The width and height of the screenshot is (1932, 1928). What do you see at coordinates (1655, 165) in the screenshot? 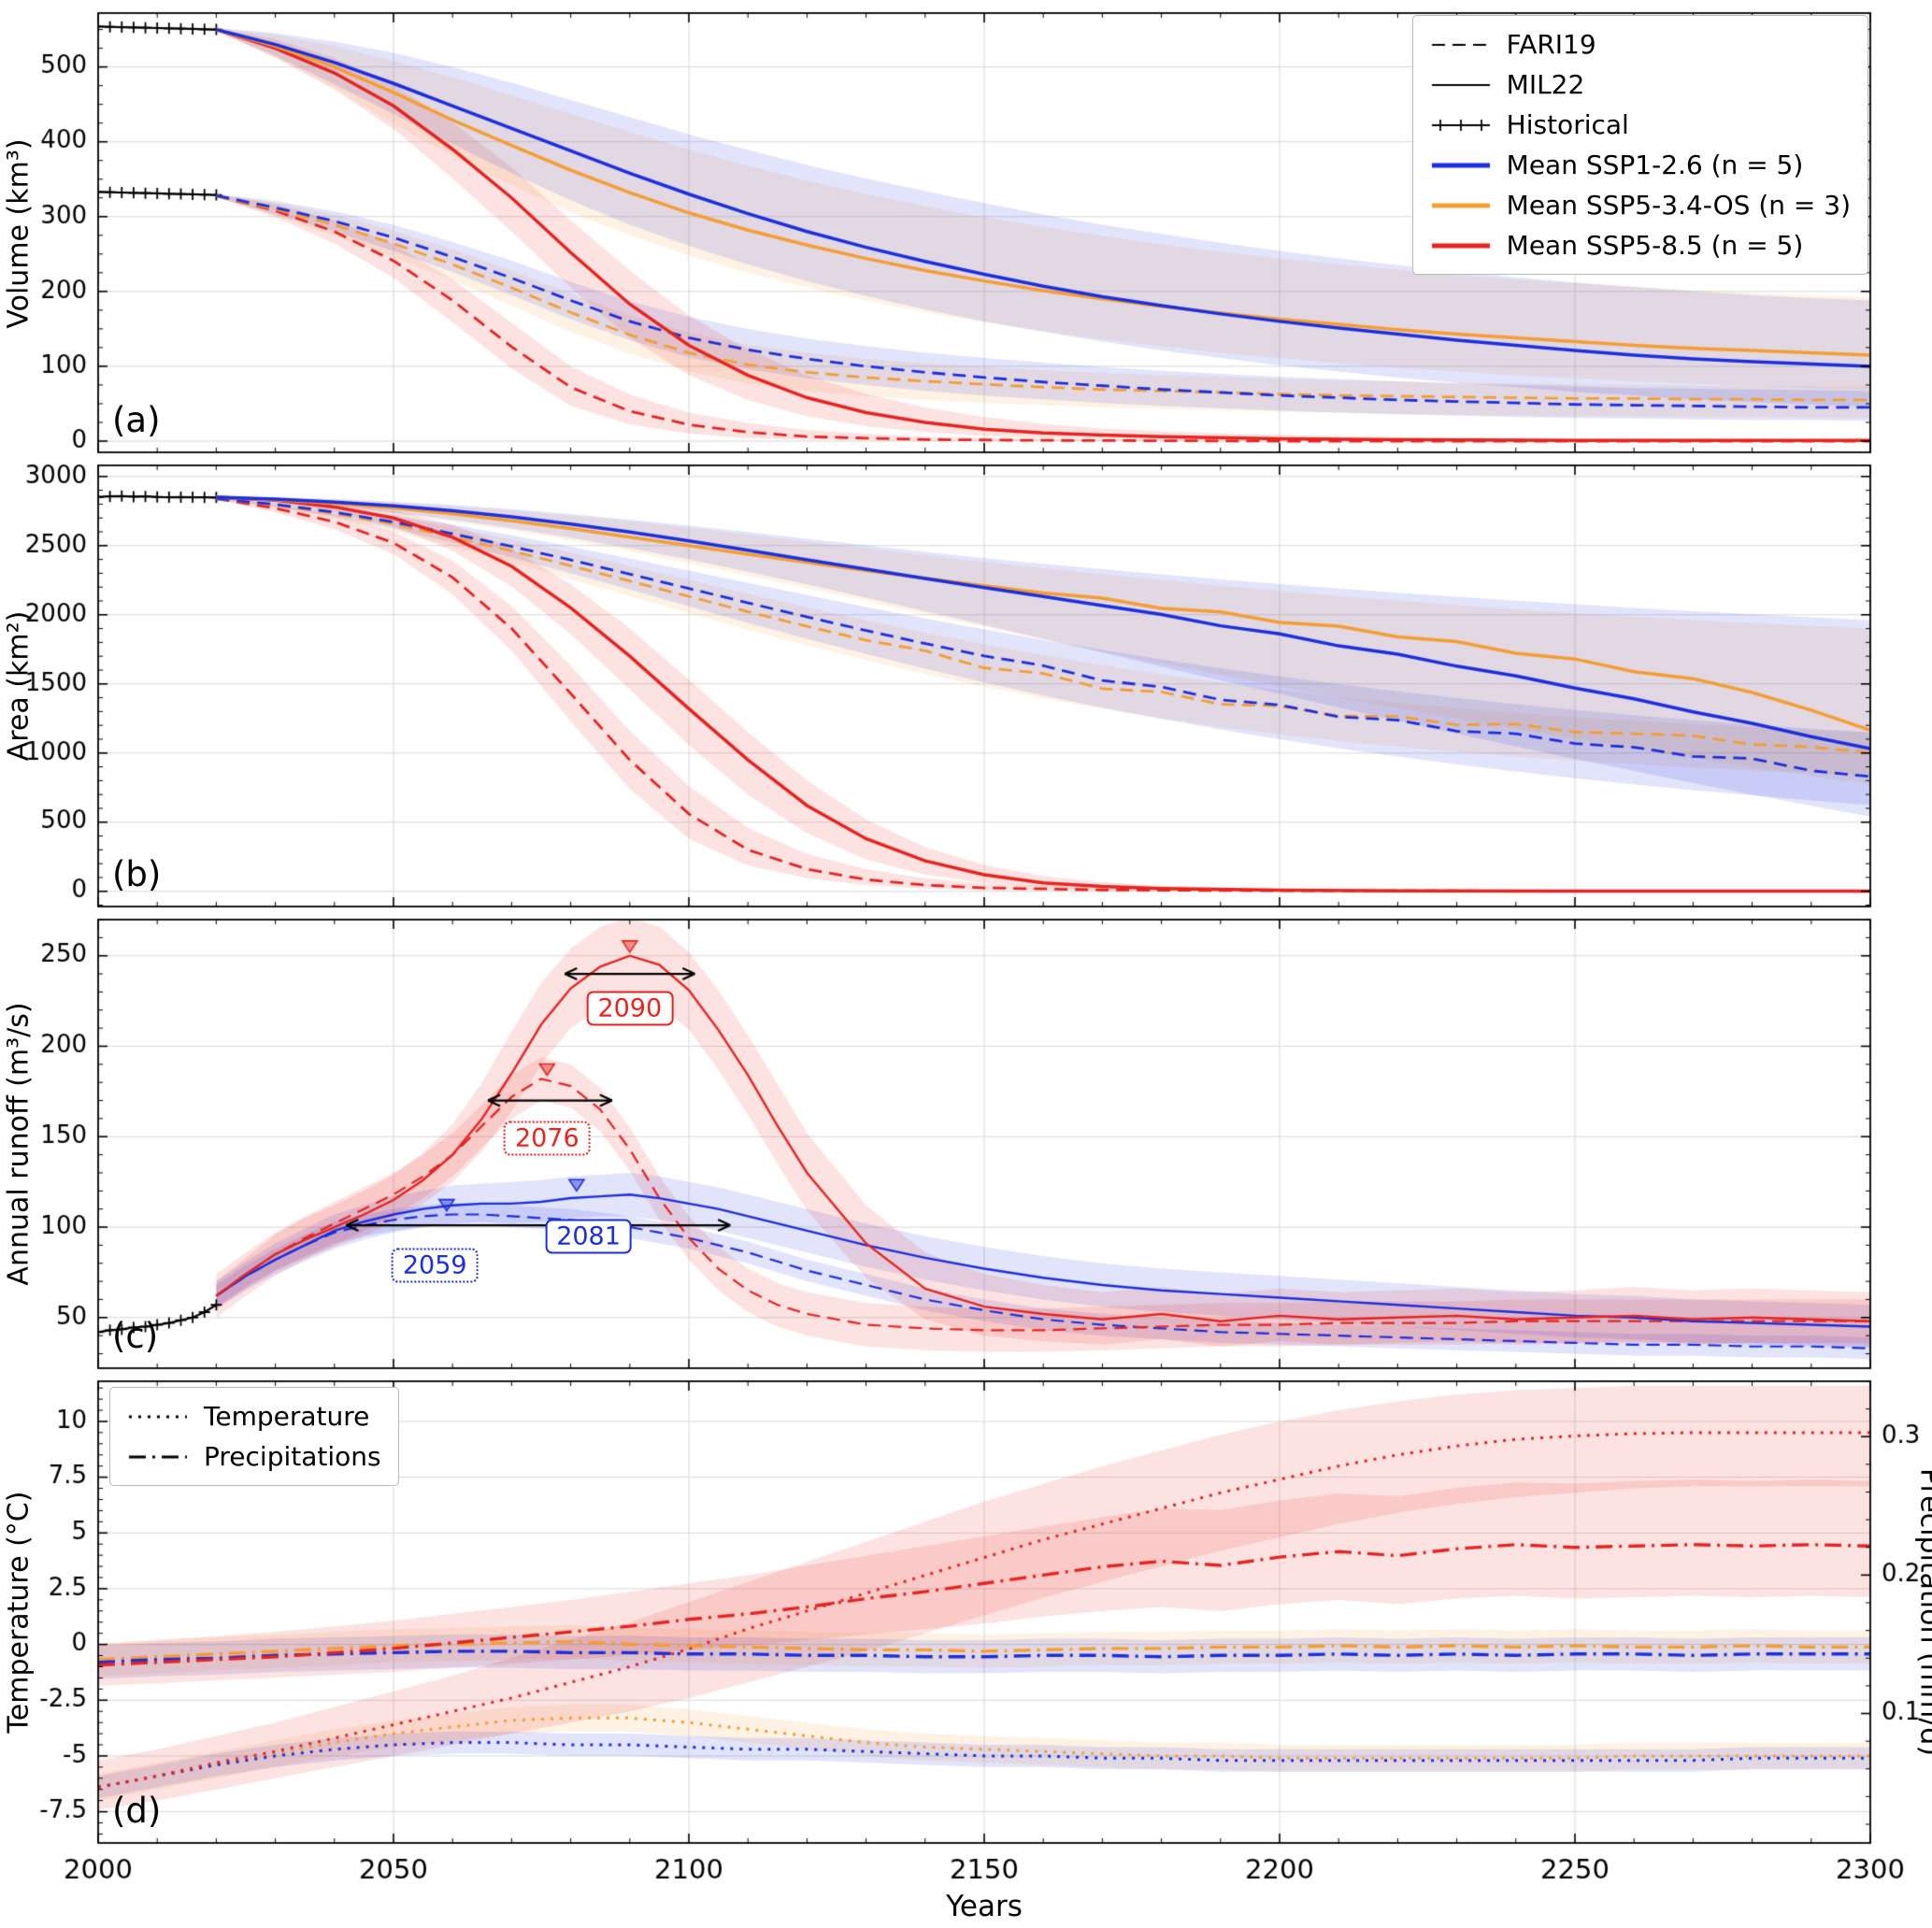
I see `legend-entry-label: Mean SSP1-2.6 (n = 5)` at bounding box center [1655, 165].